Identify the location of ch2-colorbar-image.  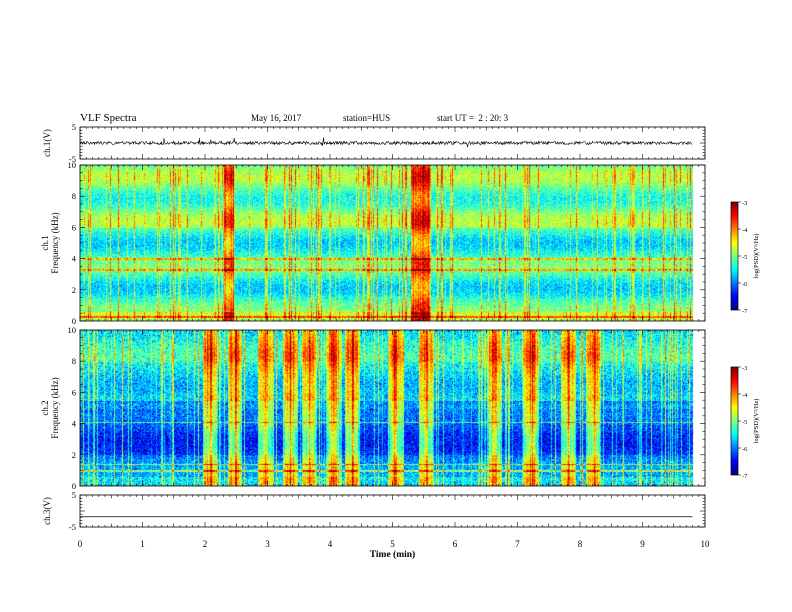
(734, 421).